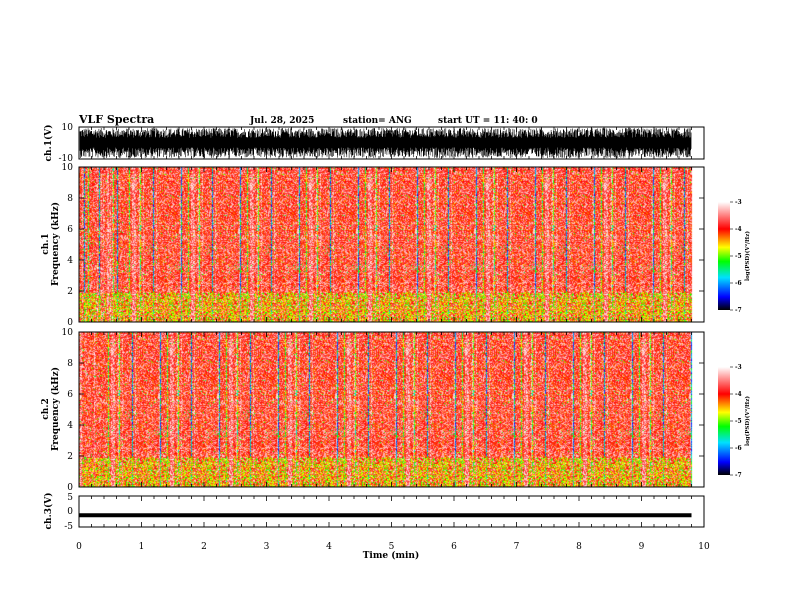 This screenshot has height=612, width=792. I want to click on ch2-colorbar-label: log(PSD)(V²/Hz), so click(747, 421).